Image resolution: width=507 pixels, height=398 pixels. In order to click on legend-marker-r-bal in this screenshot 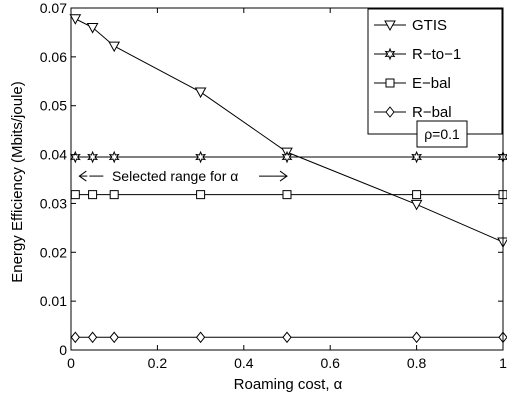, I will do `click(390, 112)`.